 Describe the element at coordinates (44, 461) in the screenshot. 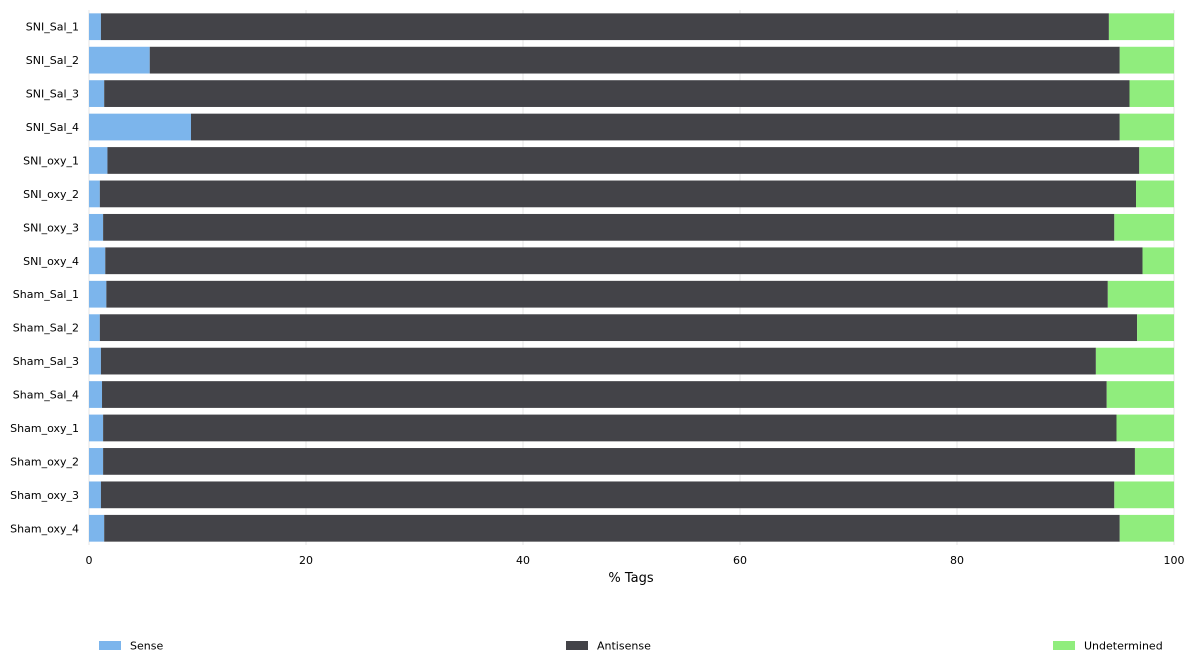

I see `y-tick-label: Sham_oxy_2` at that location.